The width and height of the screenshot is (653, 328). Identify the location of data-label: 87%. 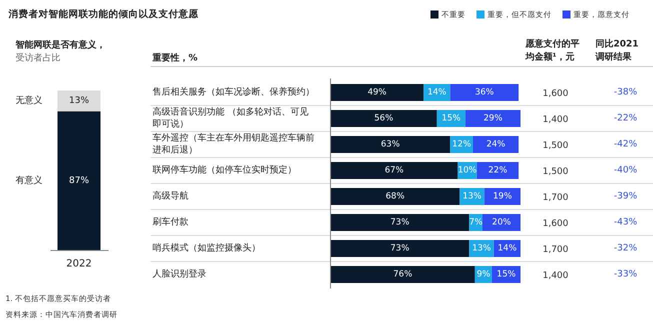
(79, 181).